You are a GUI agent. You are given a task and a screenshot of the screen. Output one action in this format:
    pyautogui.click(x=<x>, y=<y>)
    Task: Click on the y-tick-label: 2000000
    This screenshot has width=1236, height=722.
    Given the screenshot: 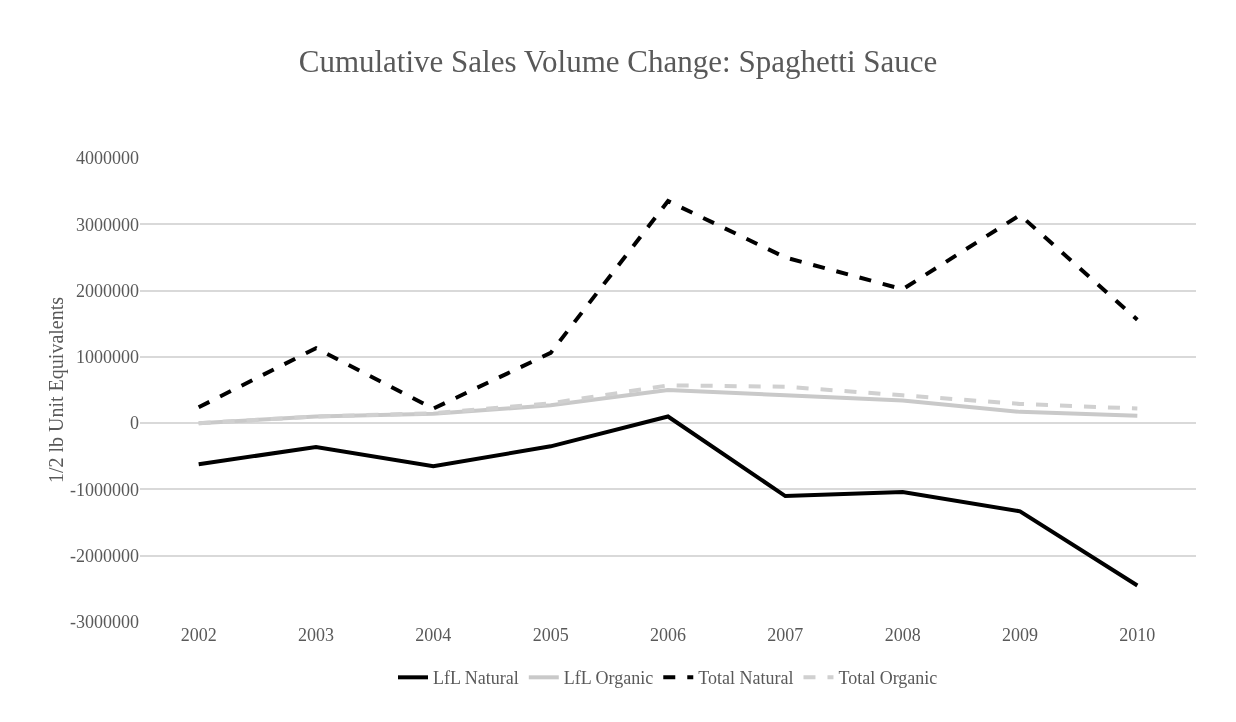 What is the action you would take?
    pyautogui.click(x=107, y=290)
    